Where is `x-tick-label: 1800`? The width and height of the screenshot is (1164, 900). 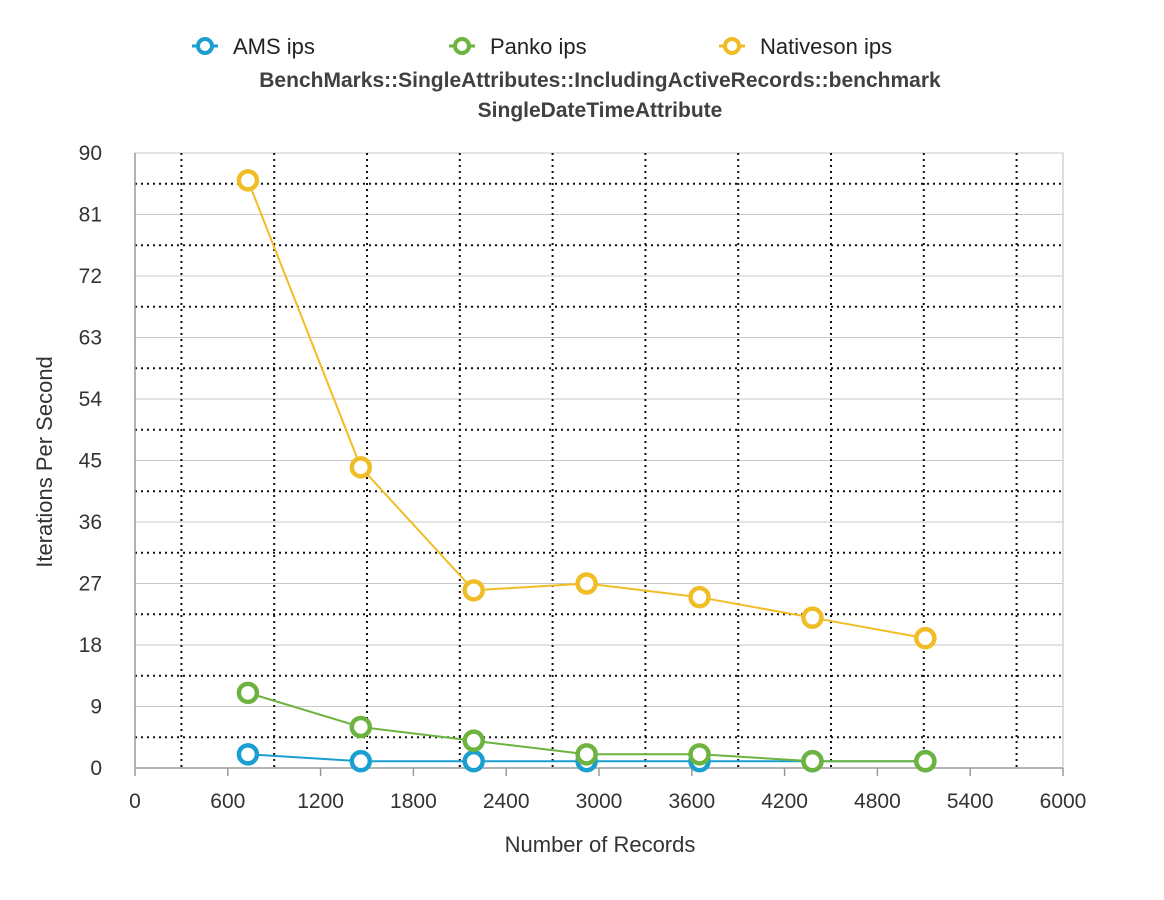 x-tick-label: 1800 is located at coordinates (413, 801).